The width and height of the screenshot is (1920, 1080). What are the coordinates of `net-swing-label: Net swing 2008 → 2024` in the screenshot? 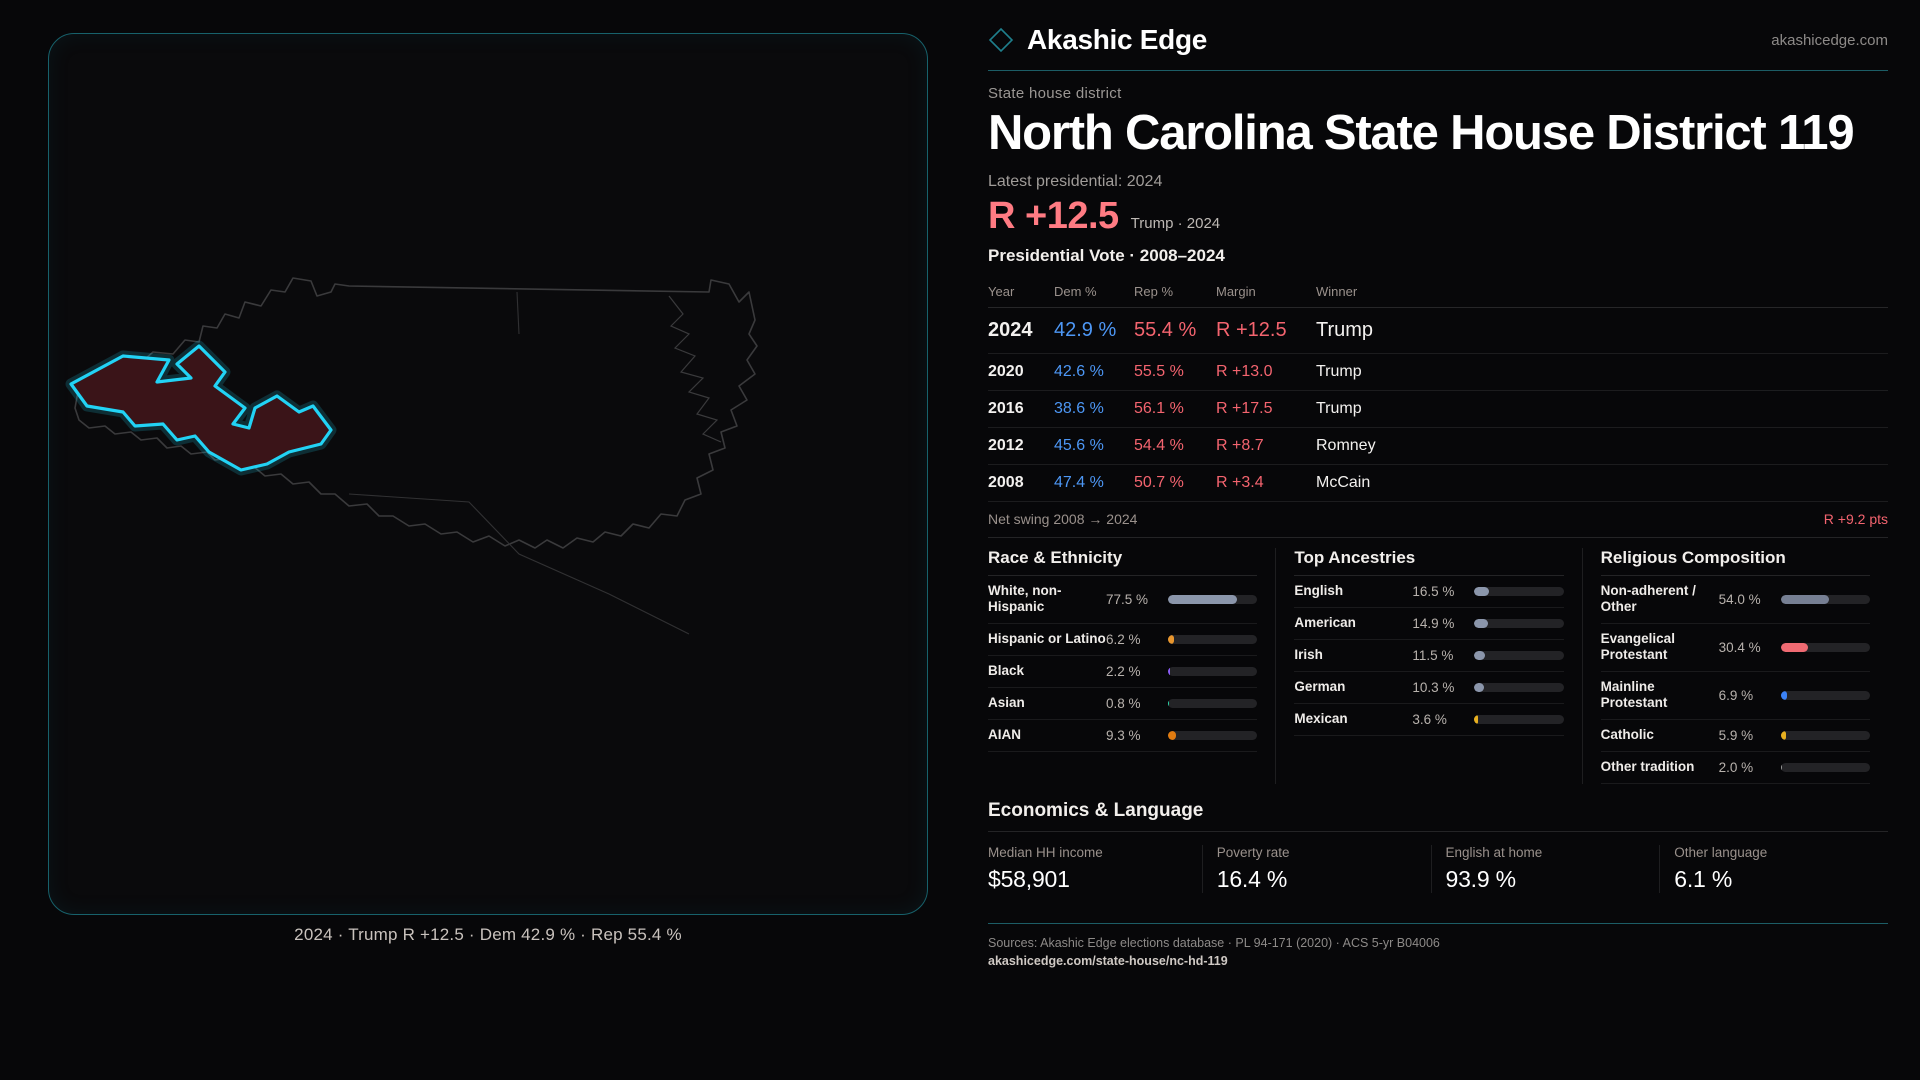 It's located at (1063, 518).